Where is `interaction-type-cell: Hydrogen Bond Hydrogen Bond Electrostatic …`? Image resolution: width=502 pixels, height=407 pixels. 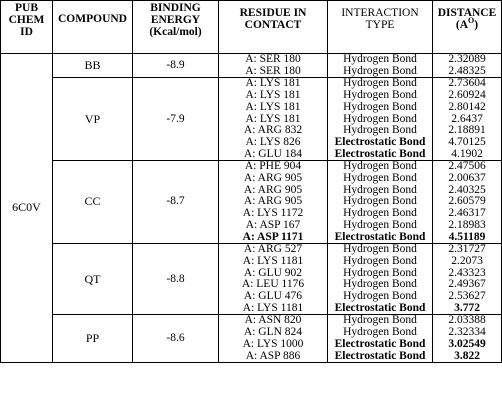
interaction-type-cell: Hydrogen Bond Hydrogen Bond Electrostatic … is located at coordinates (380, 339).